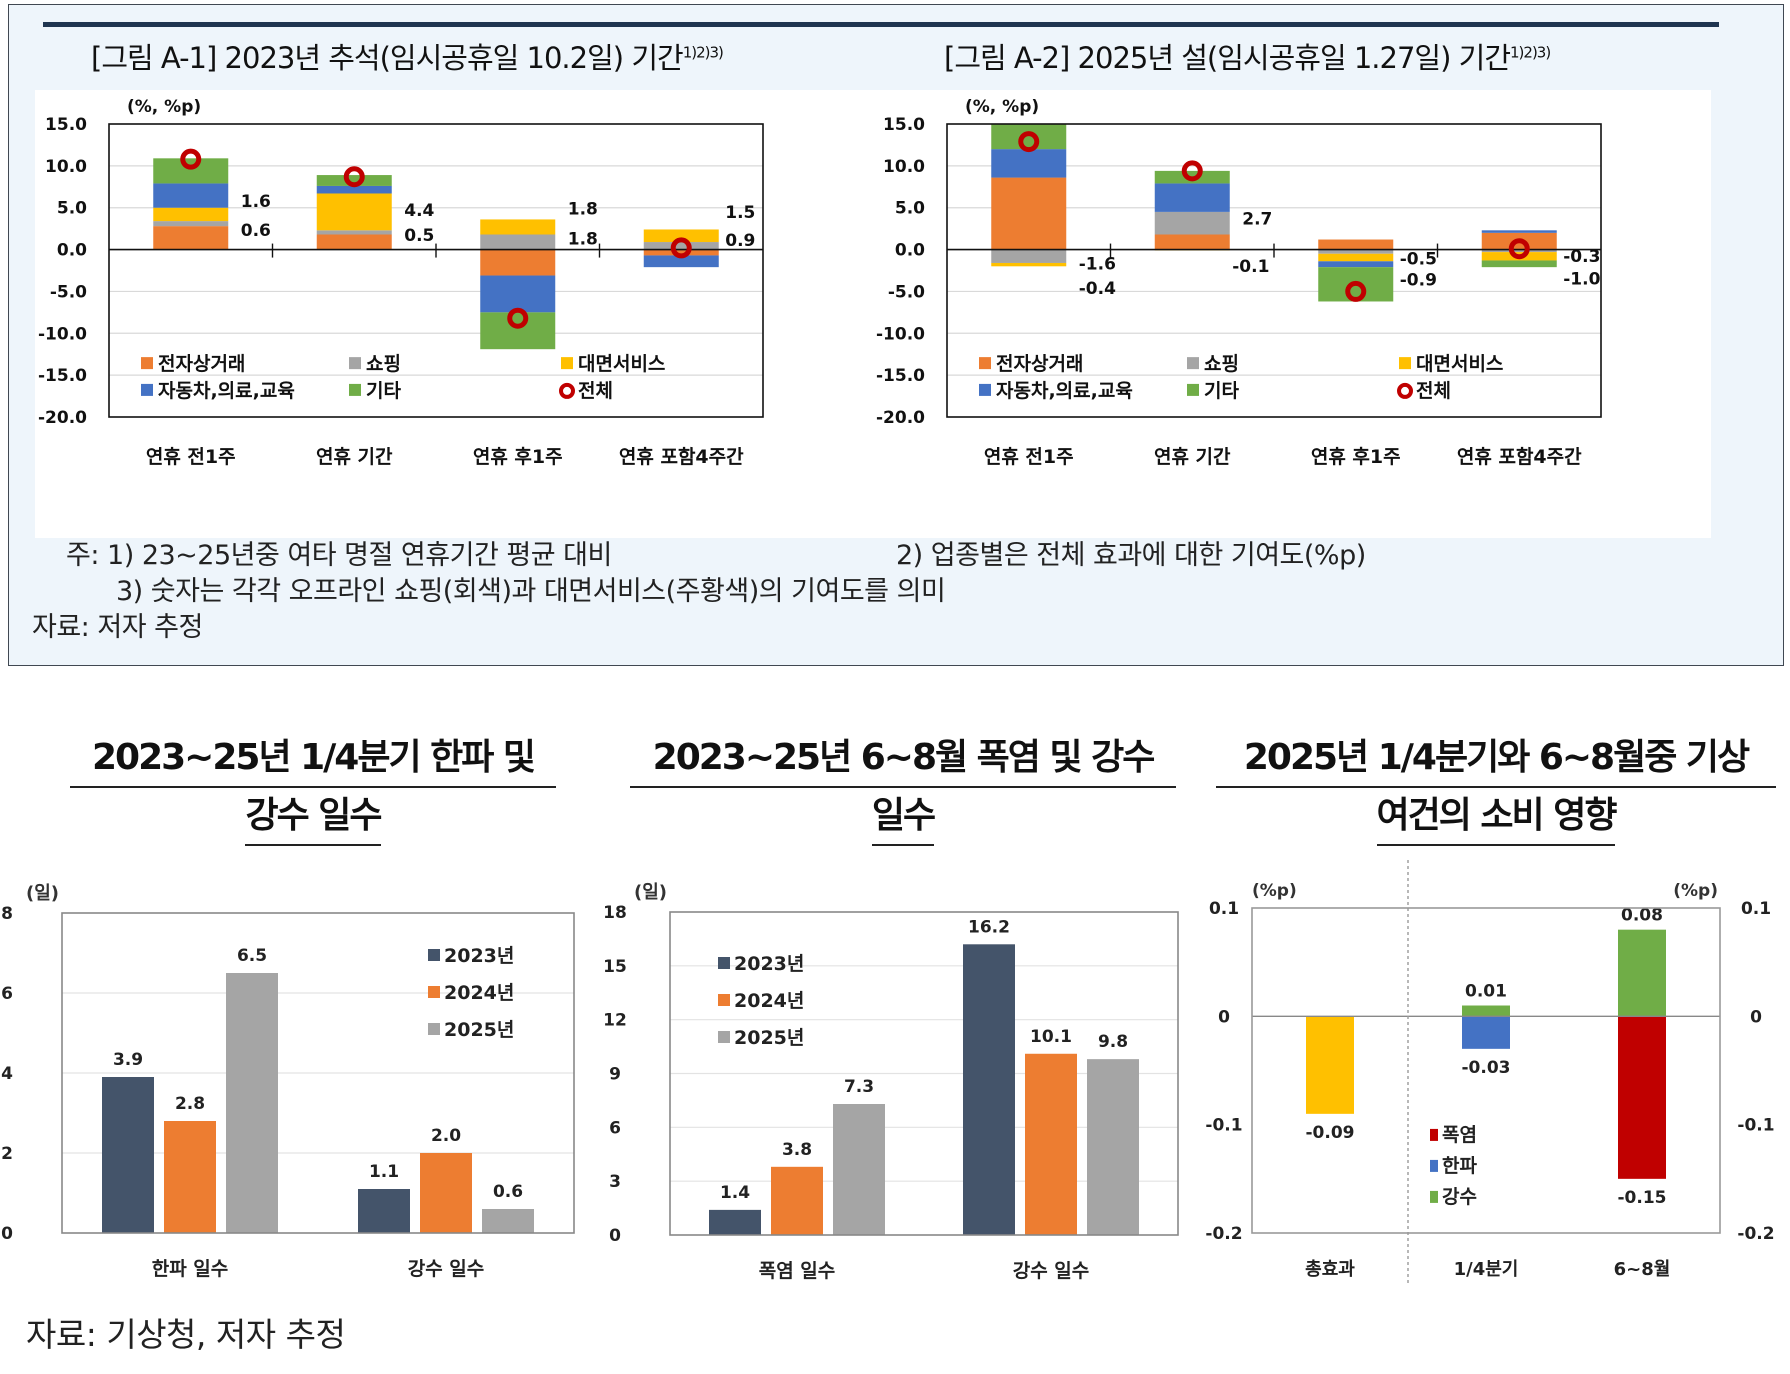 Image resolution: width=1790 pixels, height=1374 pixels. Describe the element at coordinates (903, 759) in the screenshot. I see `chart-b2-title-line1: 2023~25년 6~8월 폭염 및 강수` at that location.